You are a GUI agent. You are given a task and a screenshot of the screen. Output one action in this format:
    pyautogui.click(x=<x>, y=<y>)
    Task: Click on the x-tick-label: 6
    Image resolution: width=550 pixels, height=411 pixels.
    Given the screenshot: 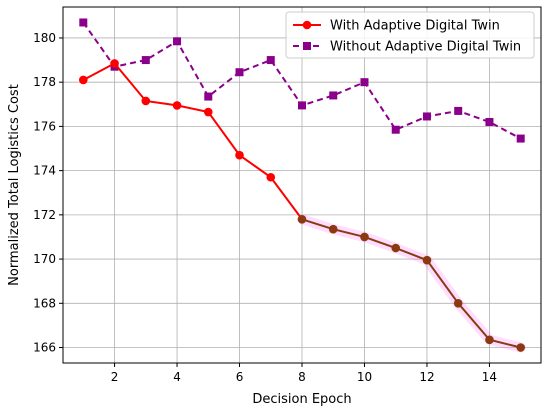 What is the action you would take?
    pyautogui.click(x=240, y=377)
    